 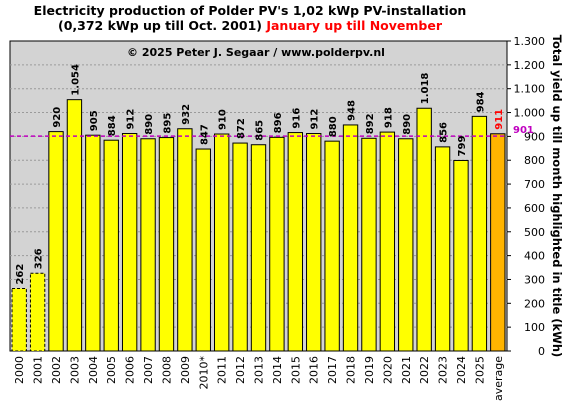 I want to click on bar-value-label: 1.054, so click(x=75, y=80).